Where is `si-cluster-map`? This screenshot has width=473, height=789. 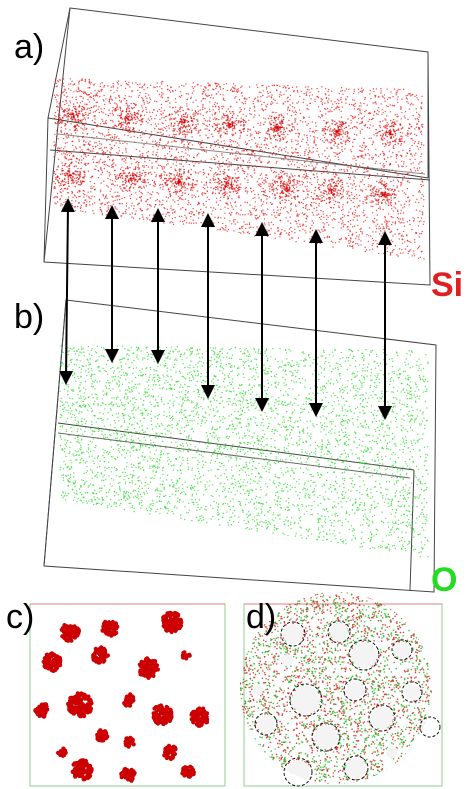
si-cluster-map is located at coordinates (121, 696).